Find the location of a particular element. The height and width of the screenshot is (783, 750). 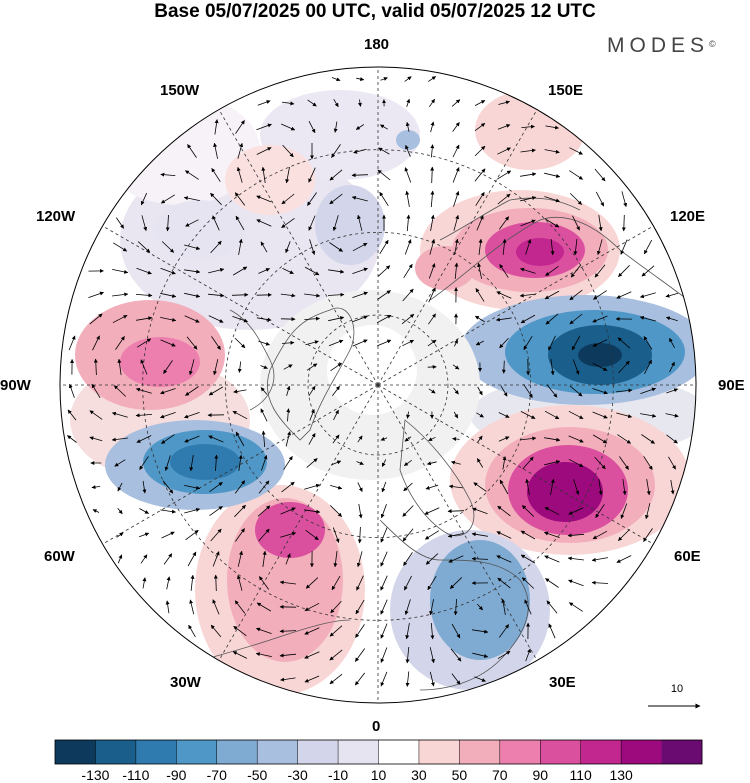

polar-region is located at coordinates (372, 370).